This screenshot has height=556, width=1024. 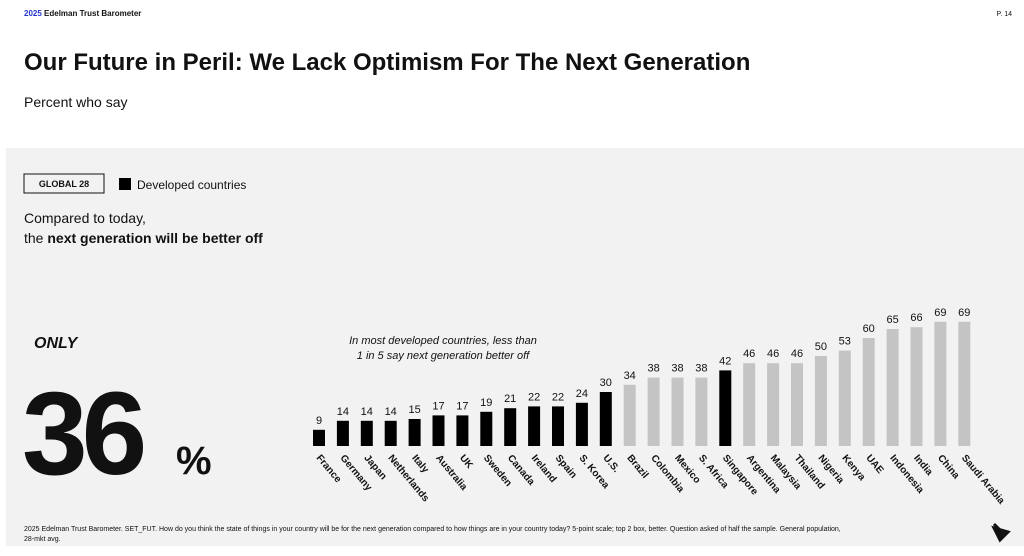 I want to click on value-label: 24, so click(x=582, y=394).